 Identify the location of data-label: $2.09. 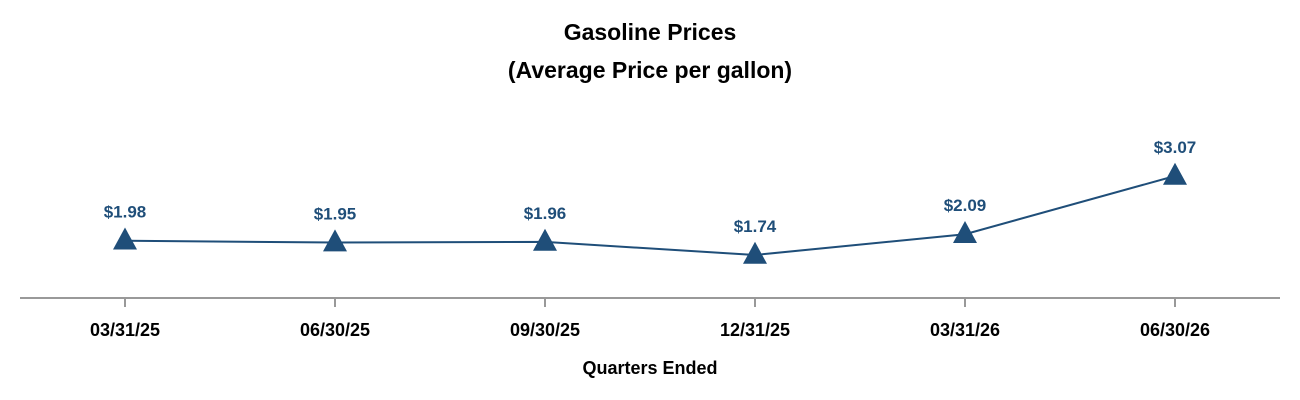
(965, 205).